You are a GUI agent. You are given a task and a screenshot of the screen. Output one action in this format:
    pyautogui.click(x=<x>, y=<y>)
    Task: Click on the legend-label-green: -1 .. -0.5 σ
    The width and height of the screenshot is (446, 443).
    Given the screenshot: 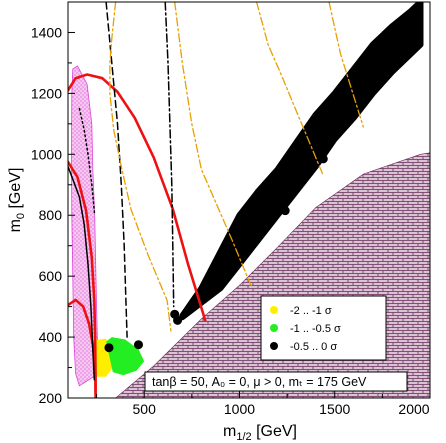 What is the action you would take?
    pyautogui.click(x=315, y=329)
    